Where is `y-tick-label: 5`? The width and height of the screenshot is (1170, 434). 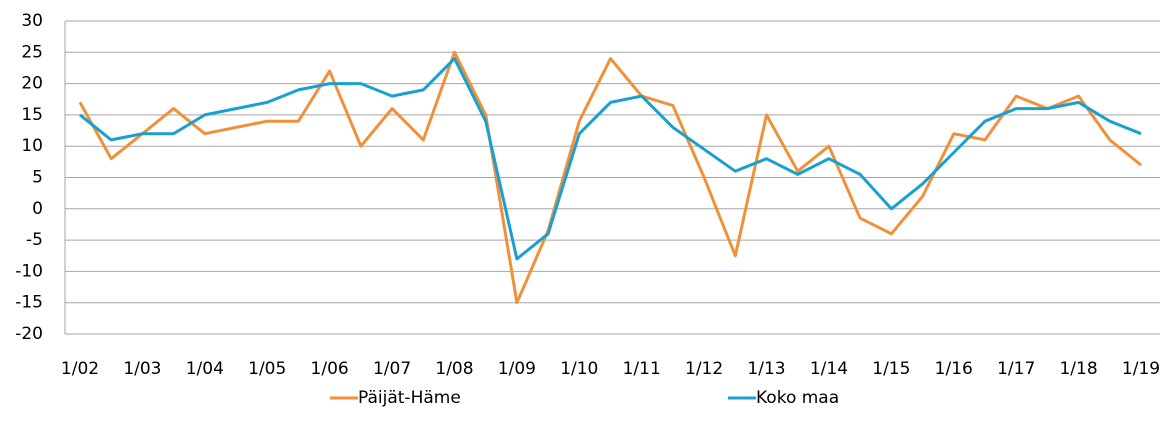 y-tick-label: 5 is located at coordinates (37, 178).